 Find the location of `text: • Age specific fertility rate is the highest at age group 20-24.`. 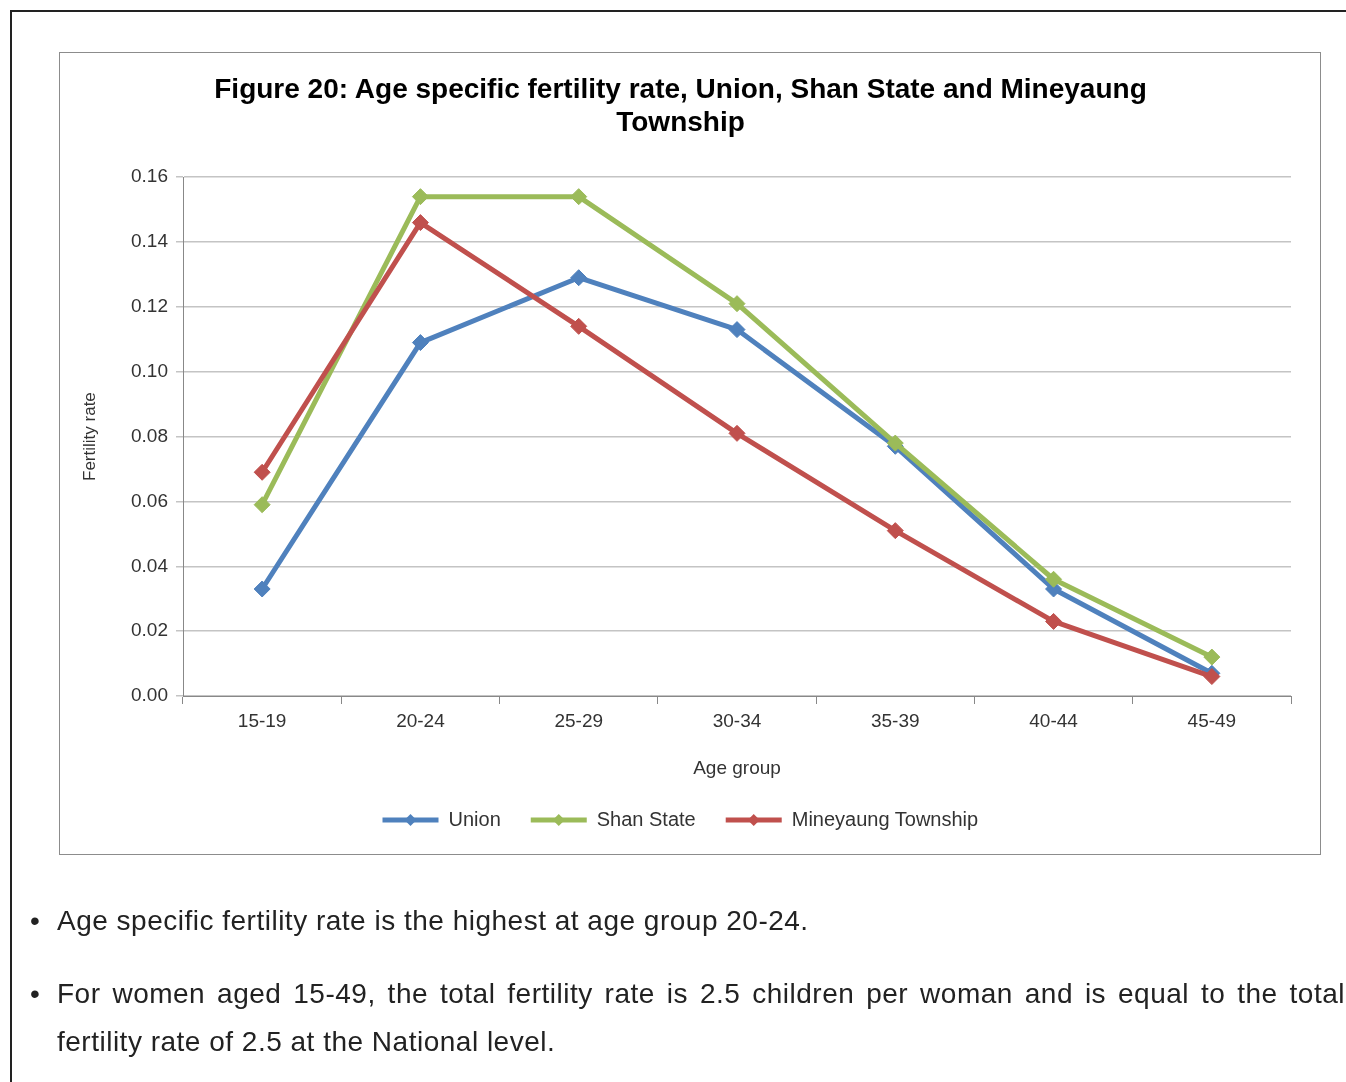

text: • Age specific fertility rate is the highest at age group 20-24. is located at coordinates (419, 921).